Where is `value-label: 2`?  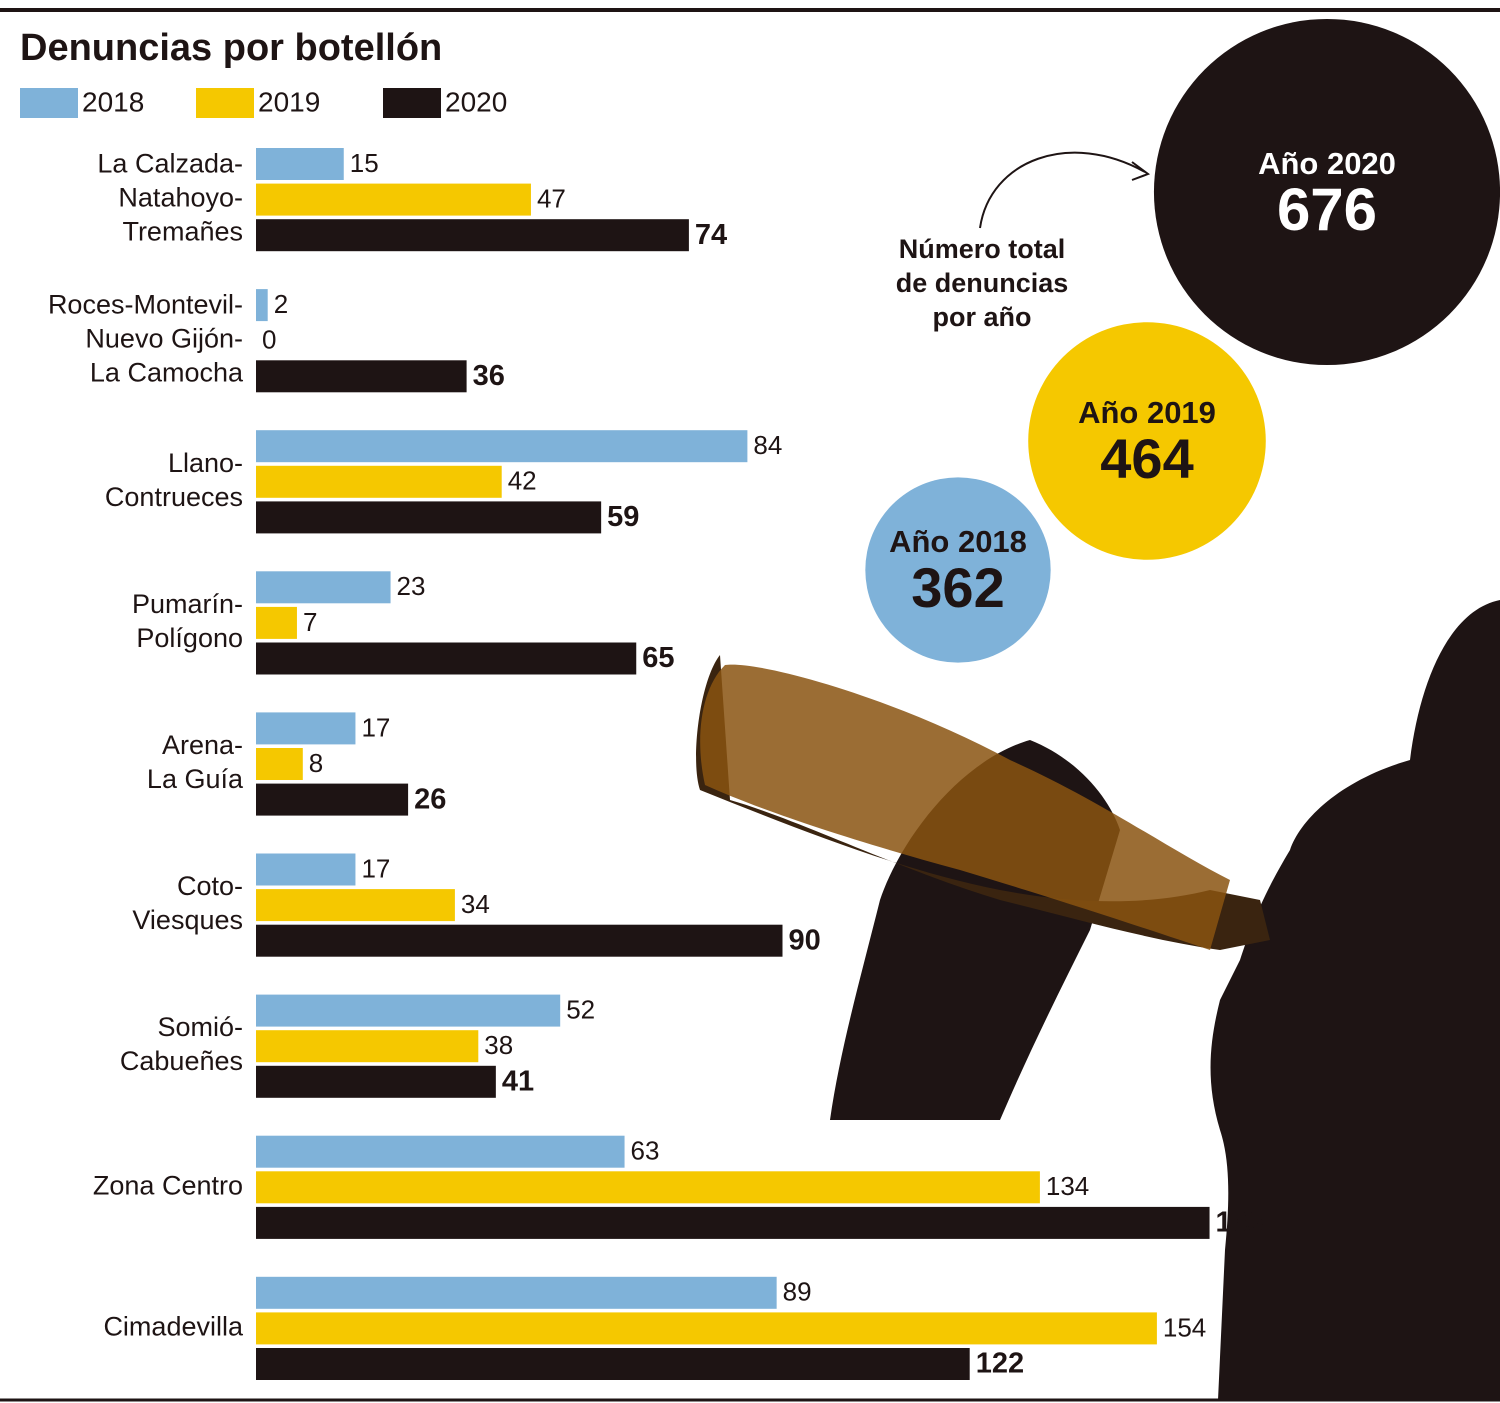
value-label: 2 is located at coordinates (281, 304).